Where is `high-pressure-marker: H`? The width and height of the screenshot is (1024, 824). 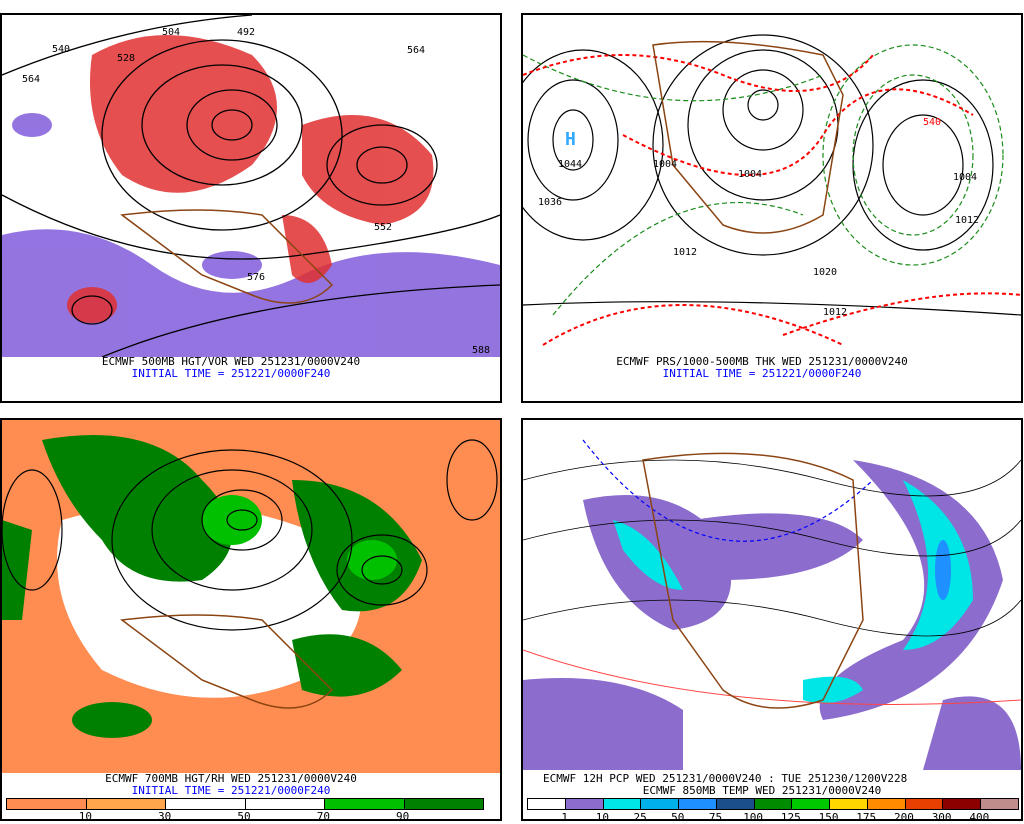 high-pressure-marker: H is located at coordinates (570, 139).